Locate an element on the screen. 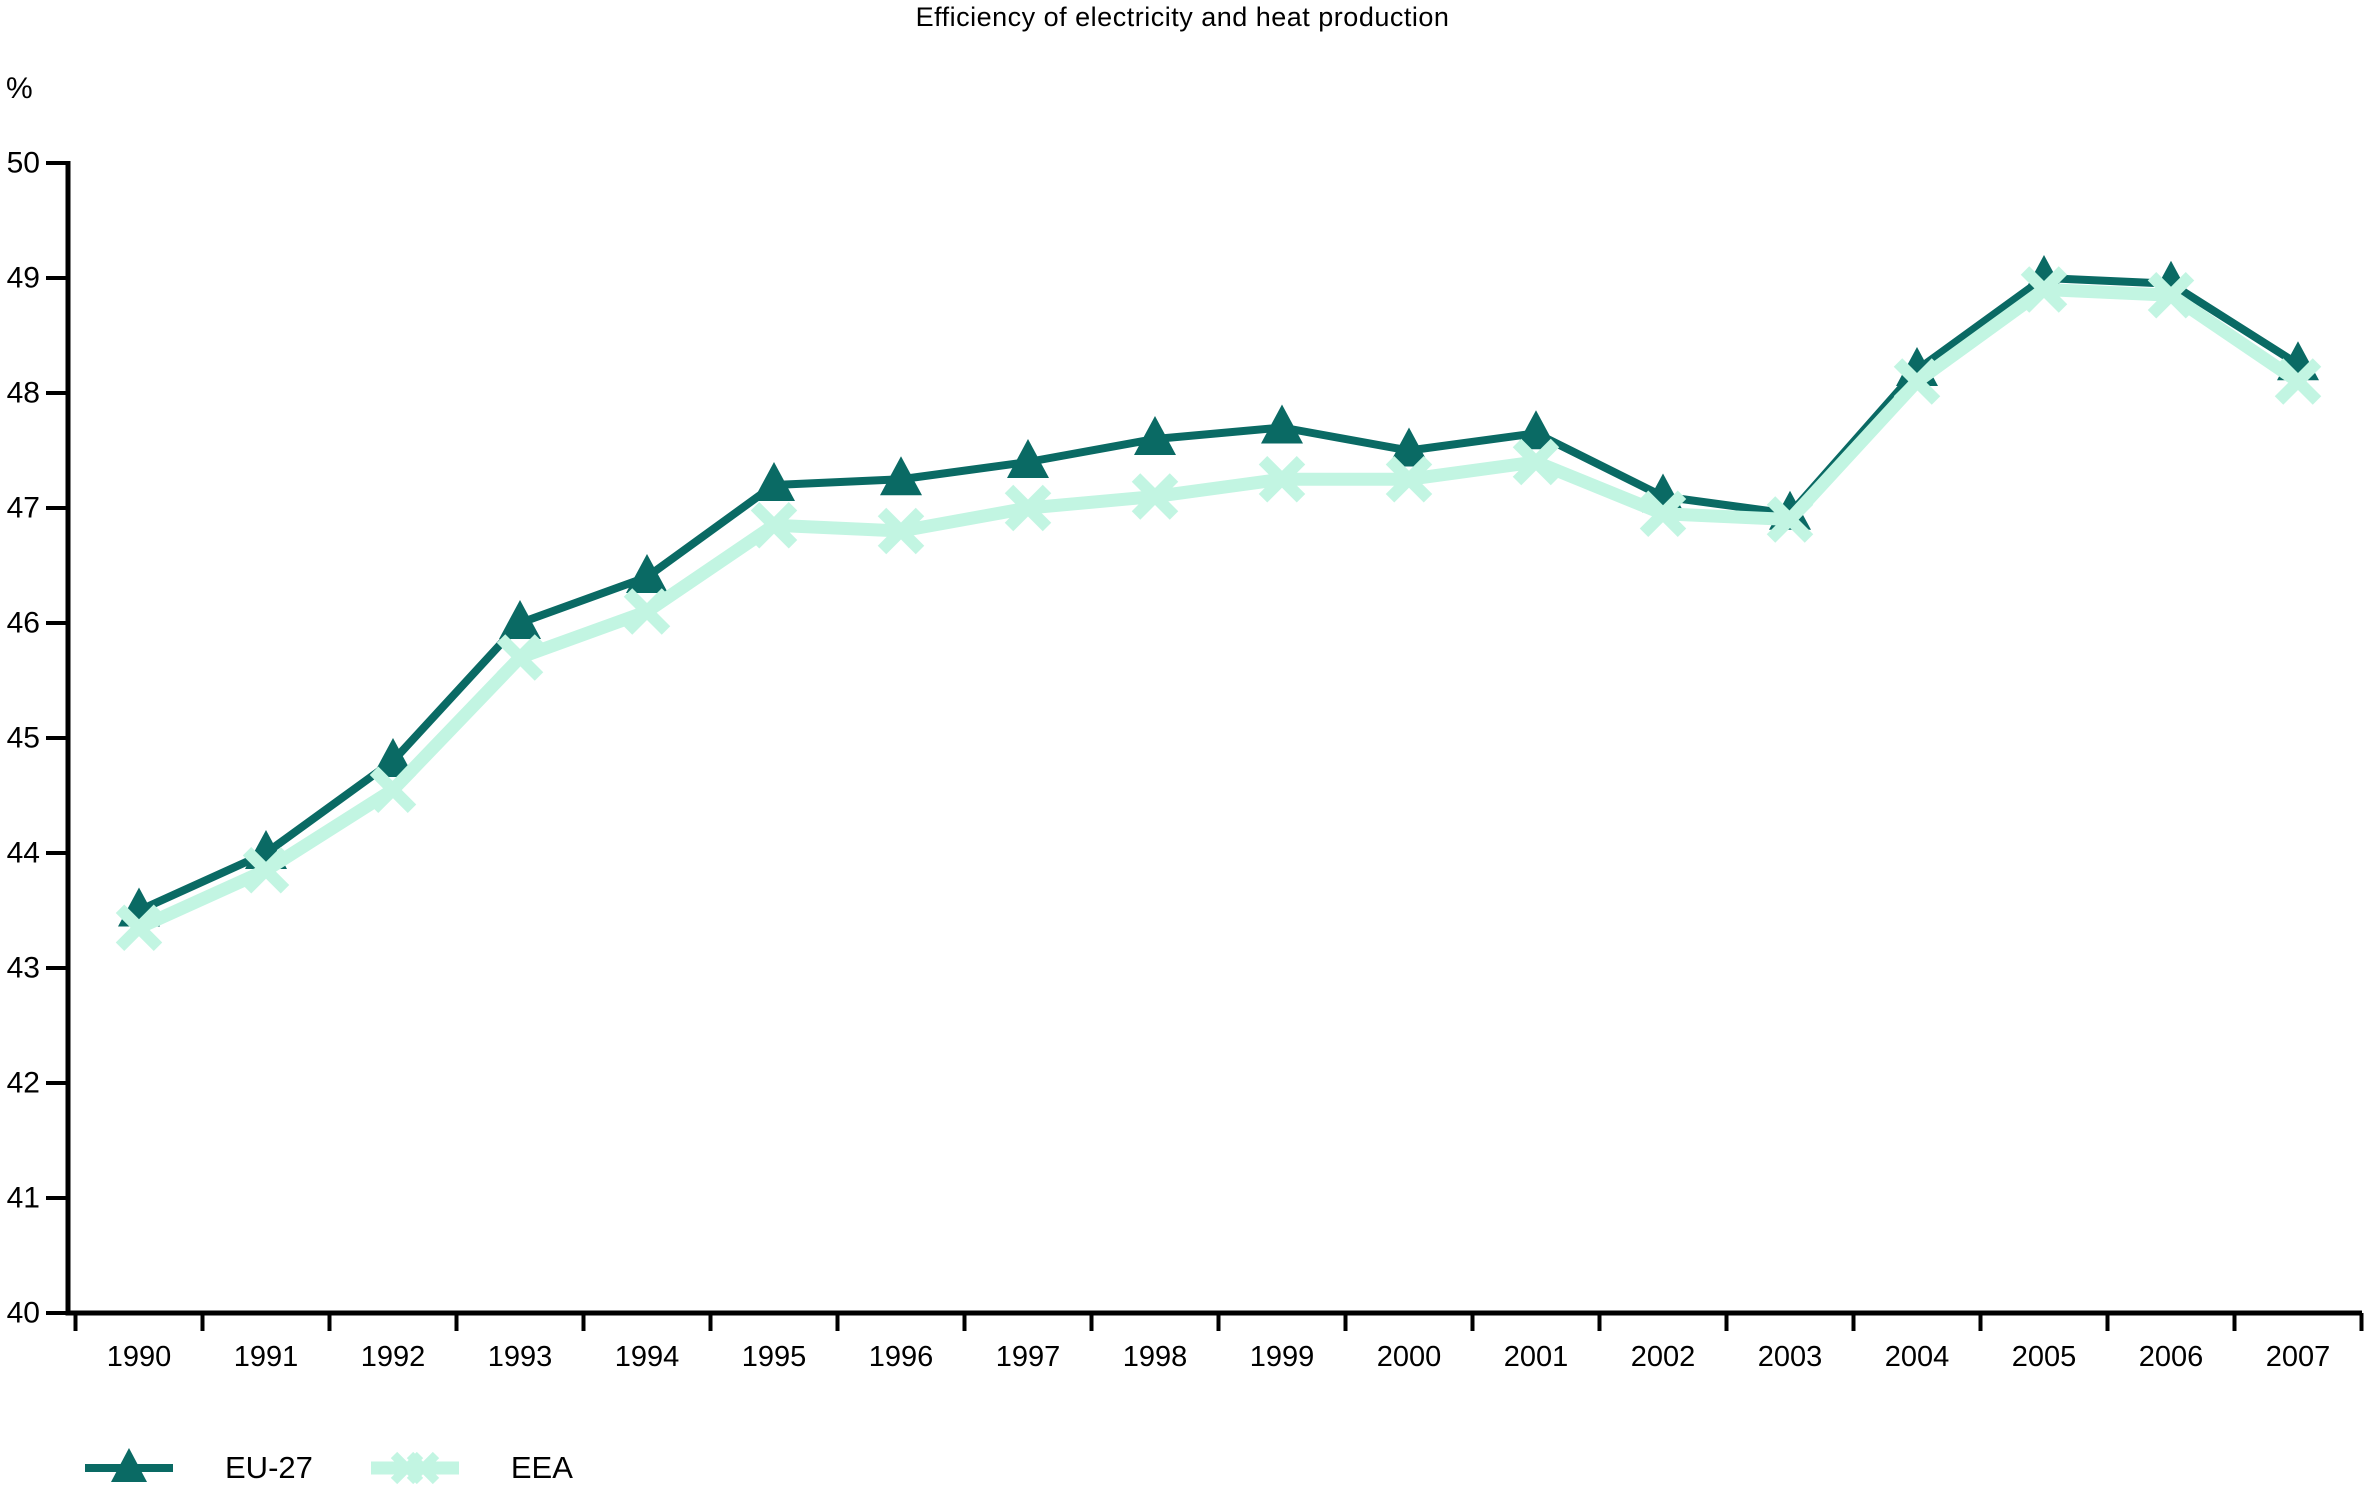 Image resolution: width=2365 pixels, height=1490 pixels. x-tick-label: 1997 is located at coordinates (1028, 1357).